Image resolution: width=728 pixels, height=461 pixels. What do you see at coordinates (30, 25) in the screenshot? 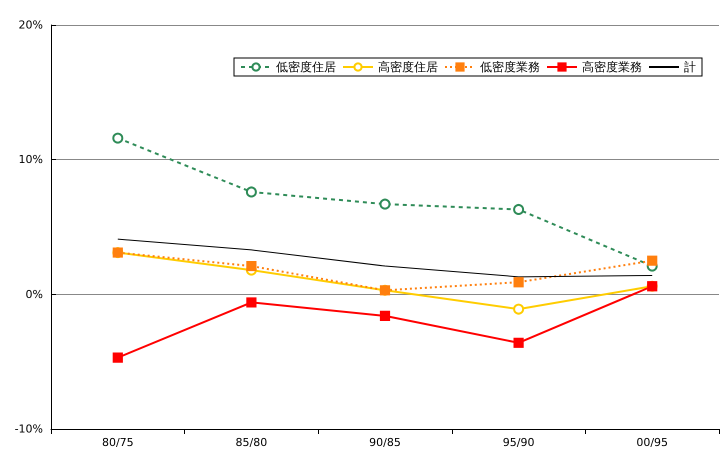
I see `y-tick-label: 20%` at bounding box center [30, 25].